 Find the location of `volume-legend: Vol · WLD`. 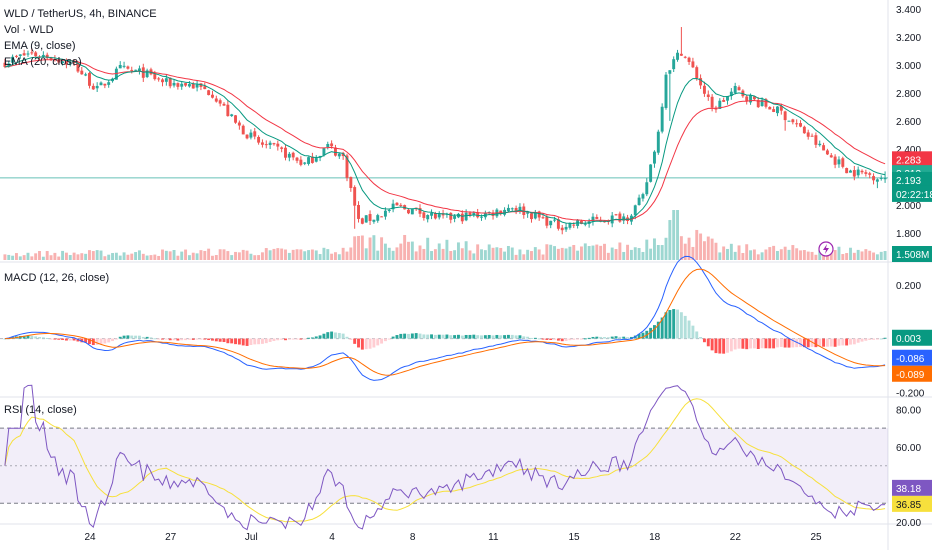

volume-legend: Vol · WLD is located at coordinates (29, 30).